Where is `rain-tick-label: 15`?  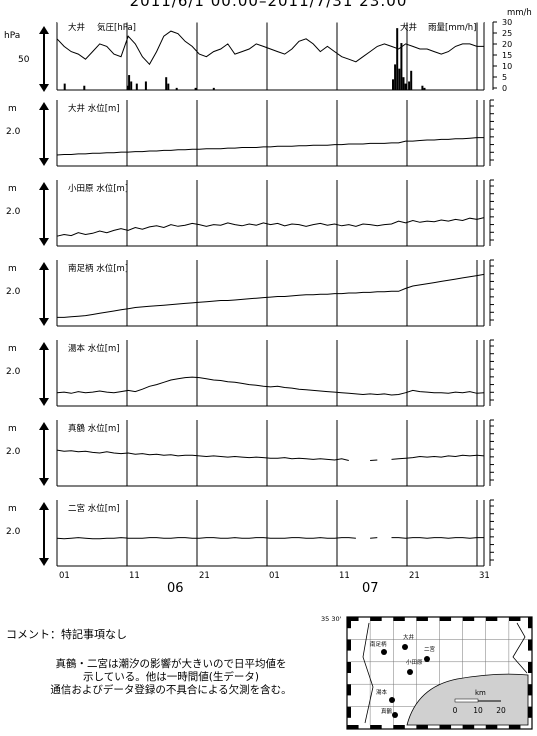
rain-tick-label: 15 is located at coordinates (507, 55).